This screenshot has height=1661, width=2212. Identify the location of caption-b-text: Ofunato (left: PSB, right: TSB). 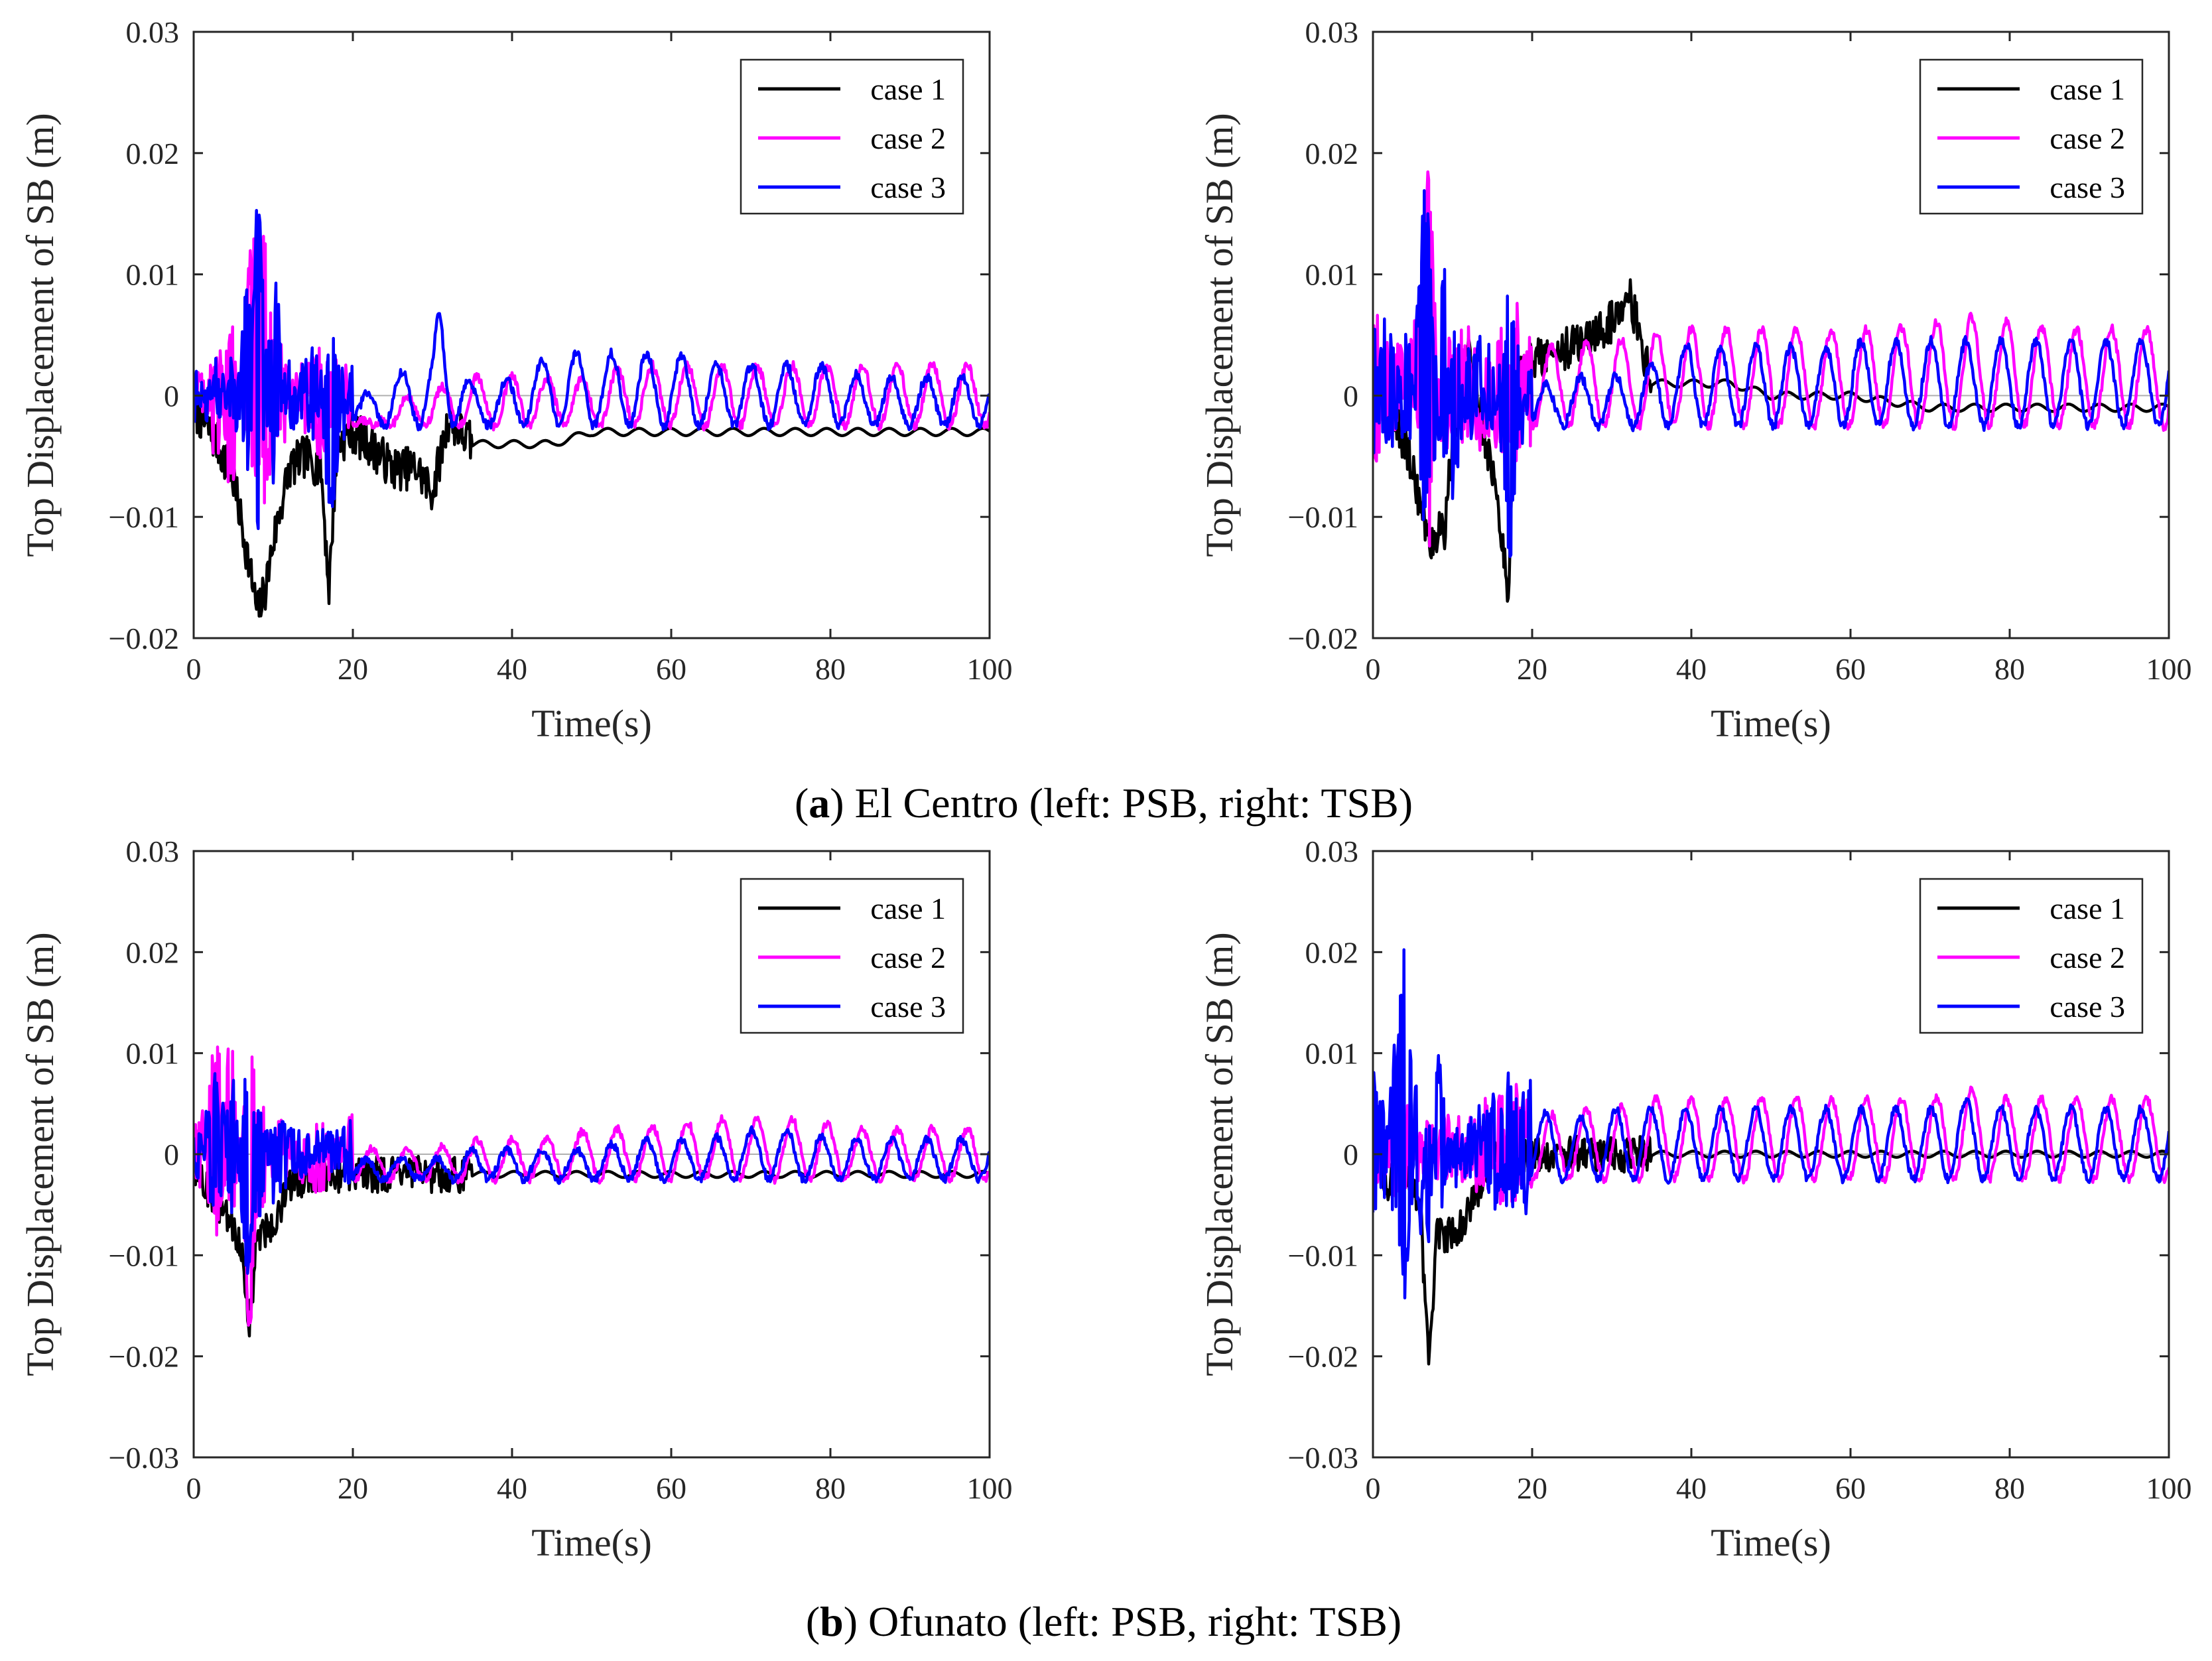
(1129, 1622).